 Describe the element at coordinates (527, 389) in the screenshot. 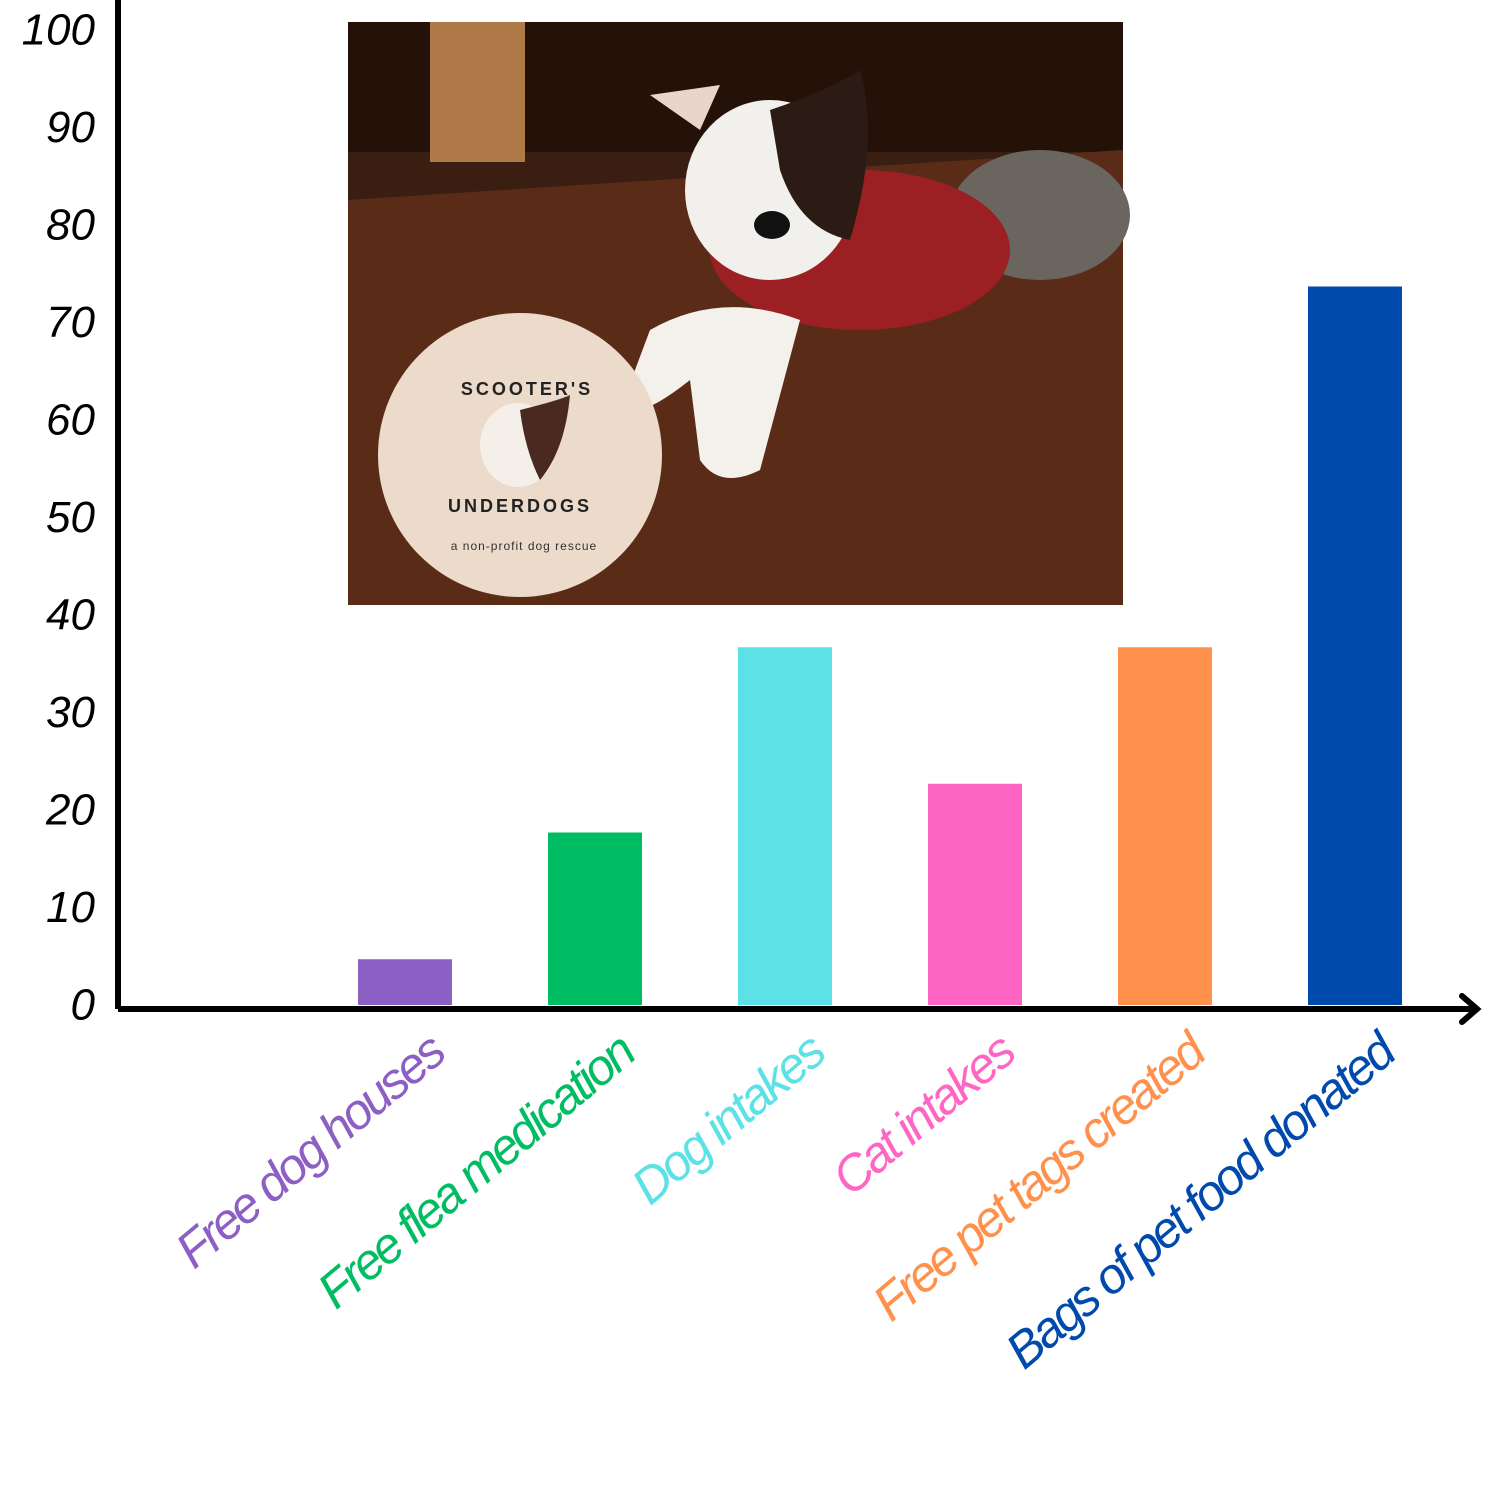

I see `logo-top: SCOOTER'S` at that location.